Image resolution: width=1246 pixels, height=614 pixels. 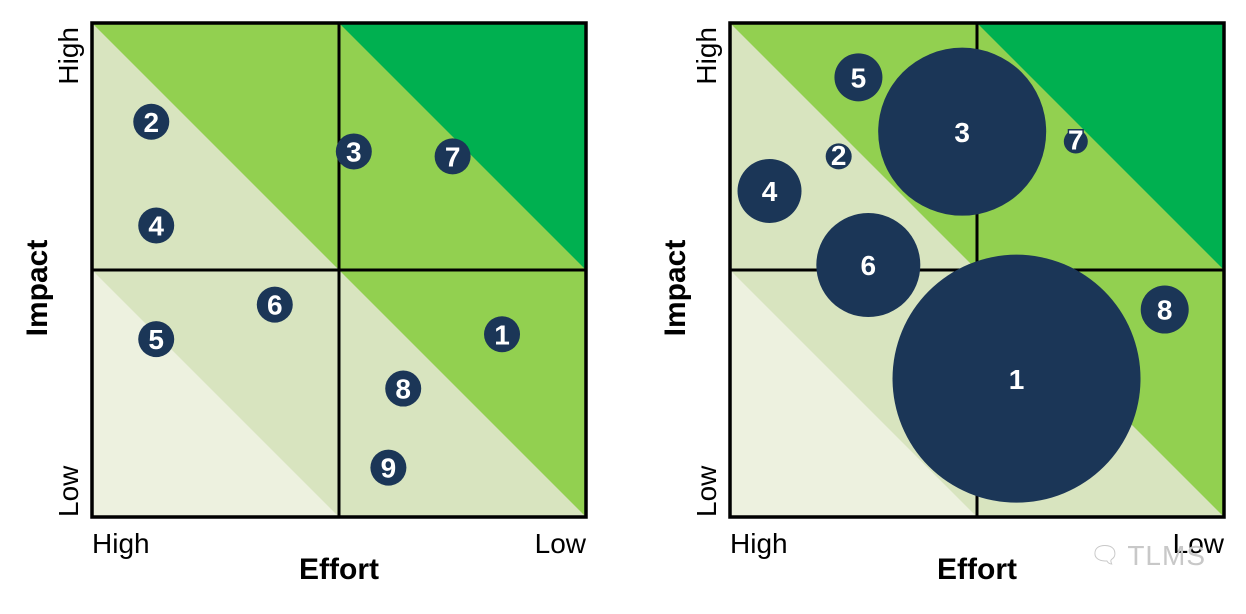 I want to click on watermark-text: TLMS, so click(x=1166, y=555).